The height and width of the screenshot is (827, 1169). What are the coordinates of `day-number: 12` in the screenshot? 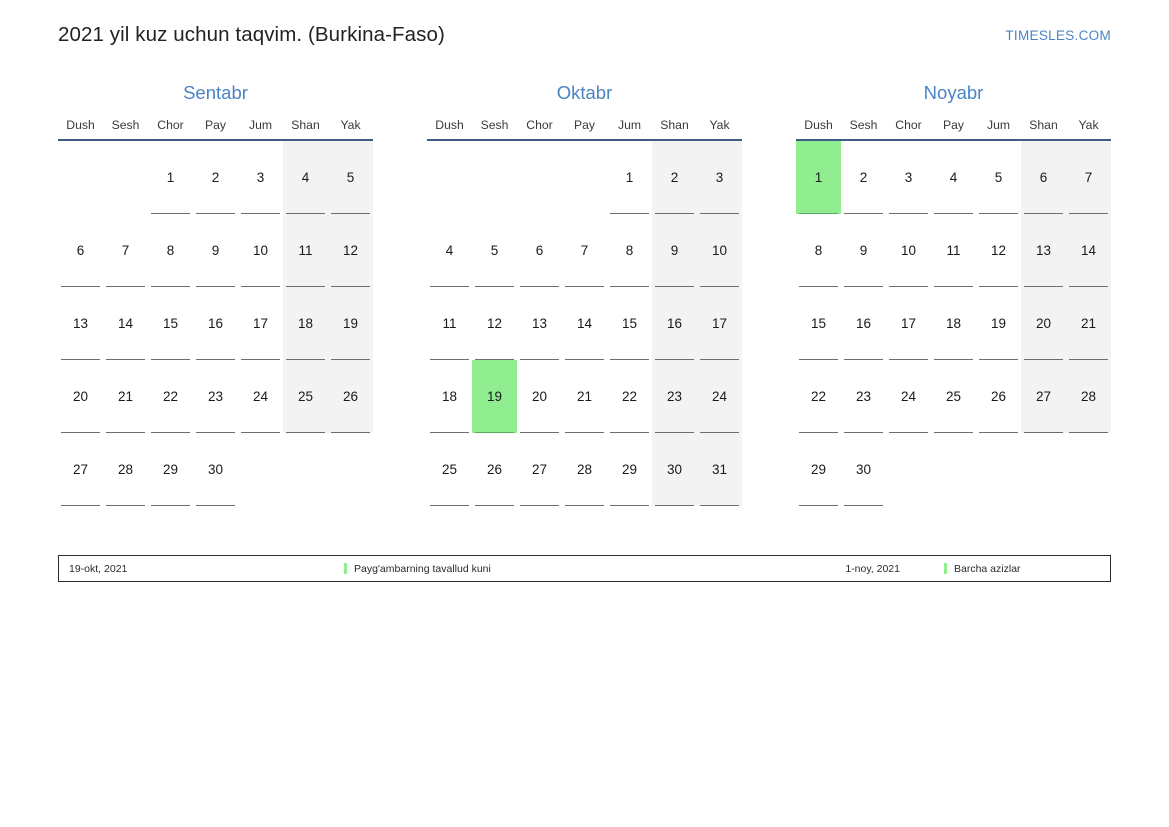 It's located at (998, 250).